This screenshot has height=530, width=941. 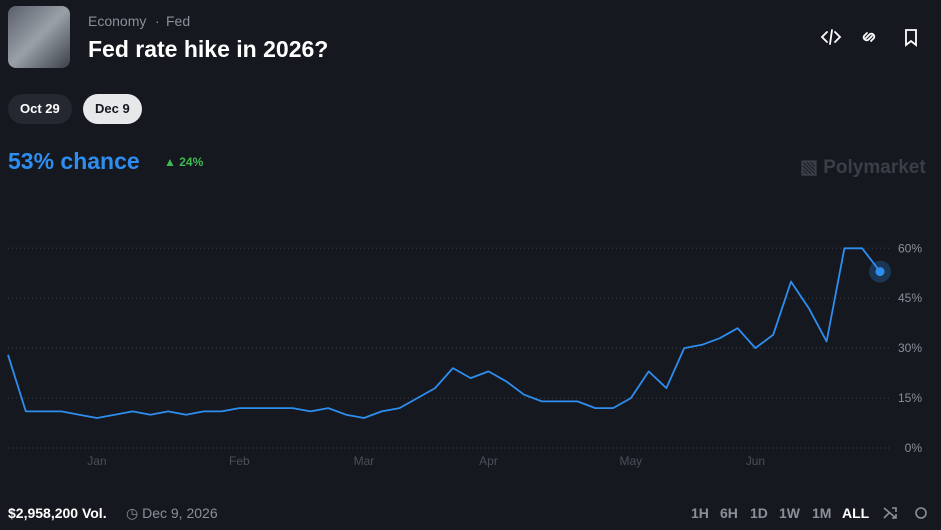 What do you see at coordinates (729, 513) in the screenshot?
I see `range: 6H` at bounding box center [729, 513].